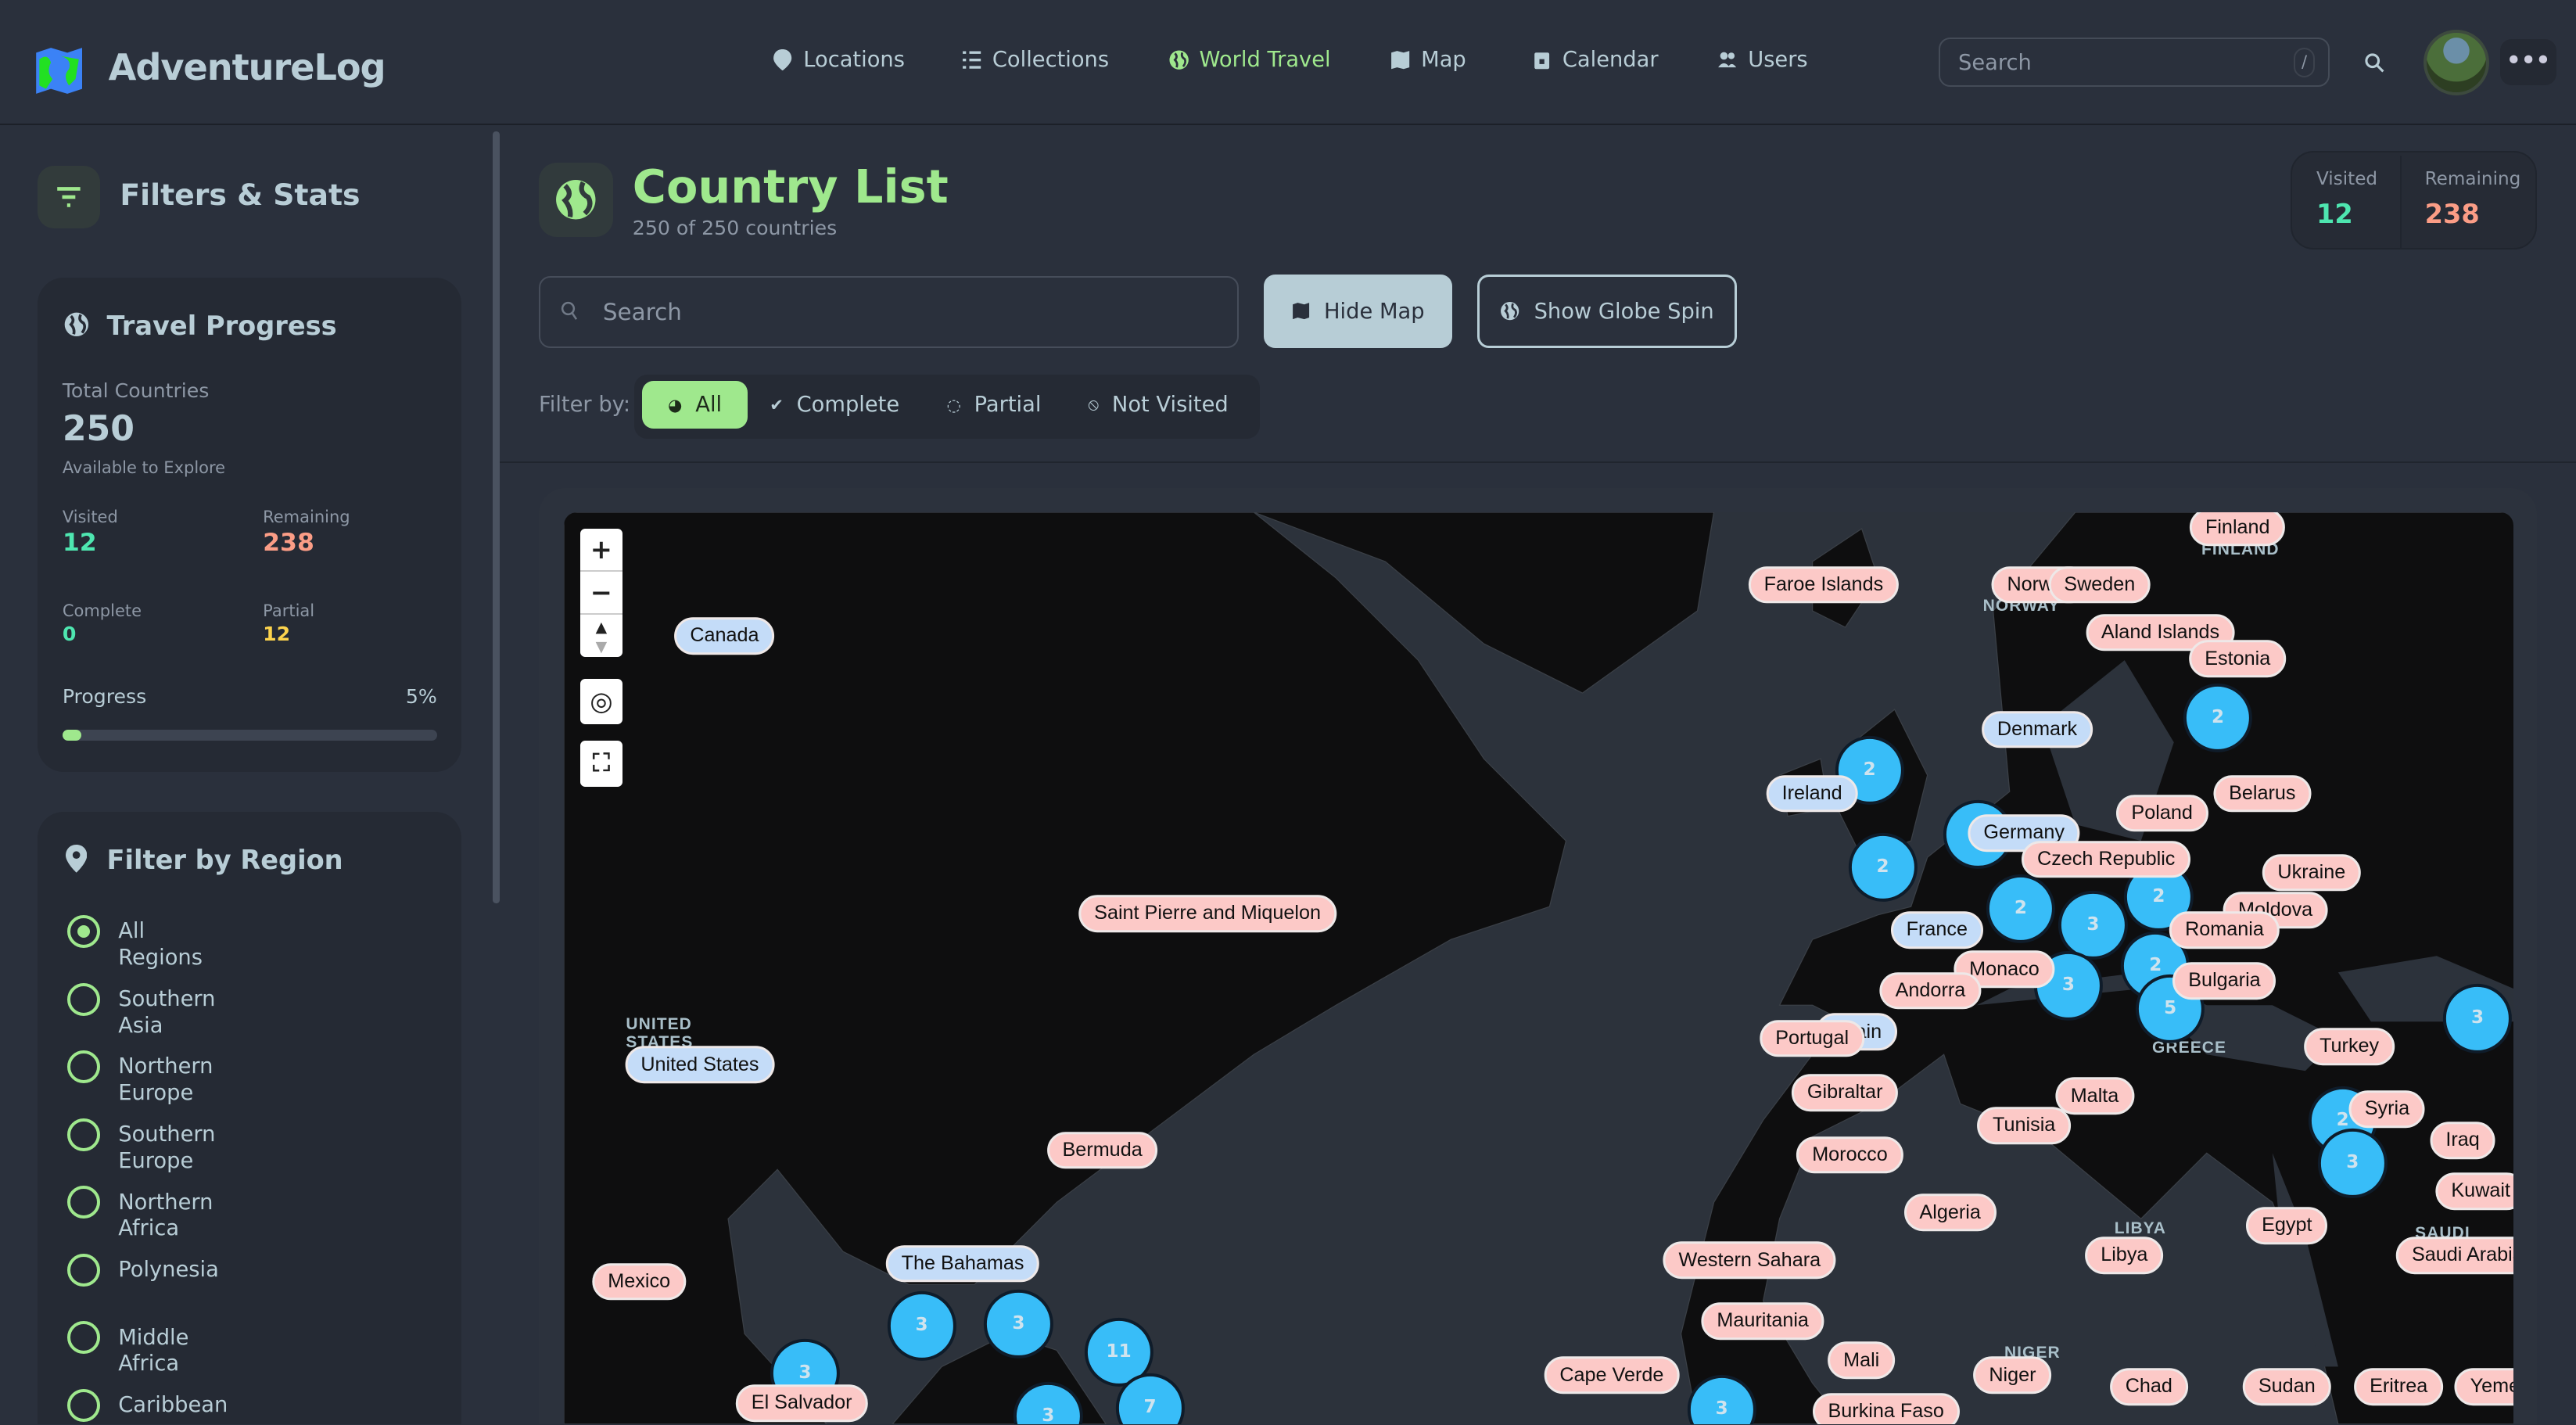  Describe the element at coordinates (601, 551) in the screenshot. I see `zoom-in-button: +` at that location.